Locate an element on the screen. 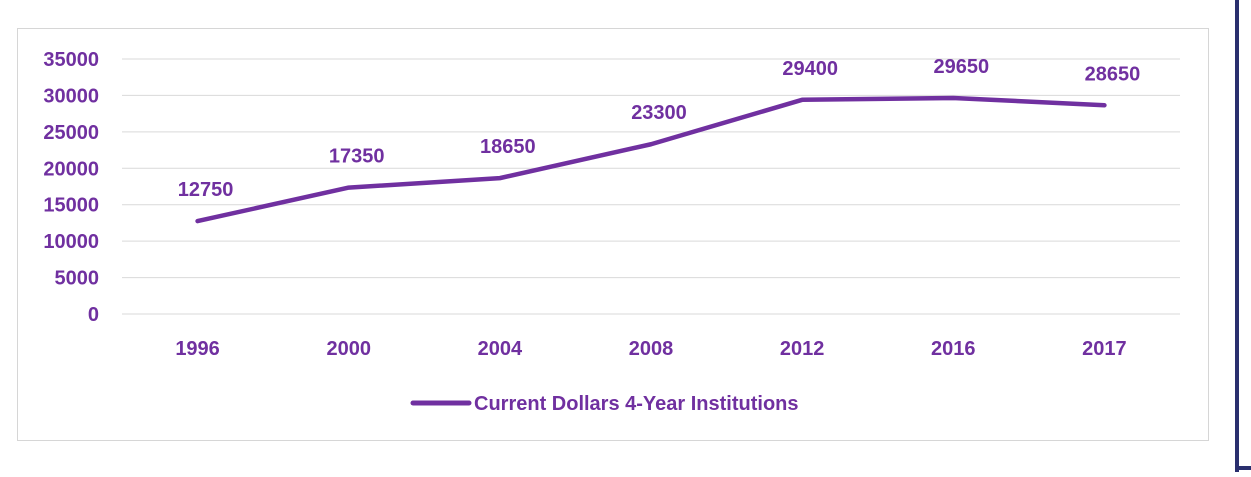 The width and height of the screenshot is (1251, 477). data-label: 18650 is located at coordinates (508, 147).